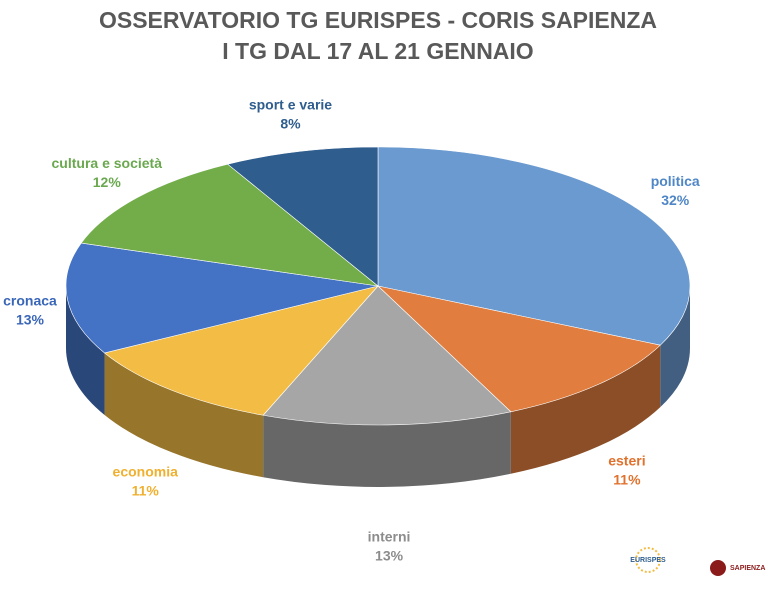 This screenshot has height=591, width=768. I want to click on data-label-name: esteri, so click(626, 460).